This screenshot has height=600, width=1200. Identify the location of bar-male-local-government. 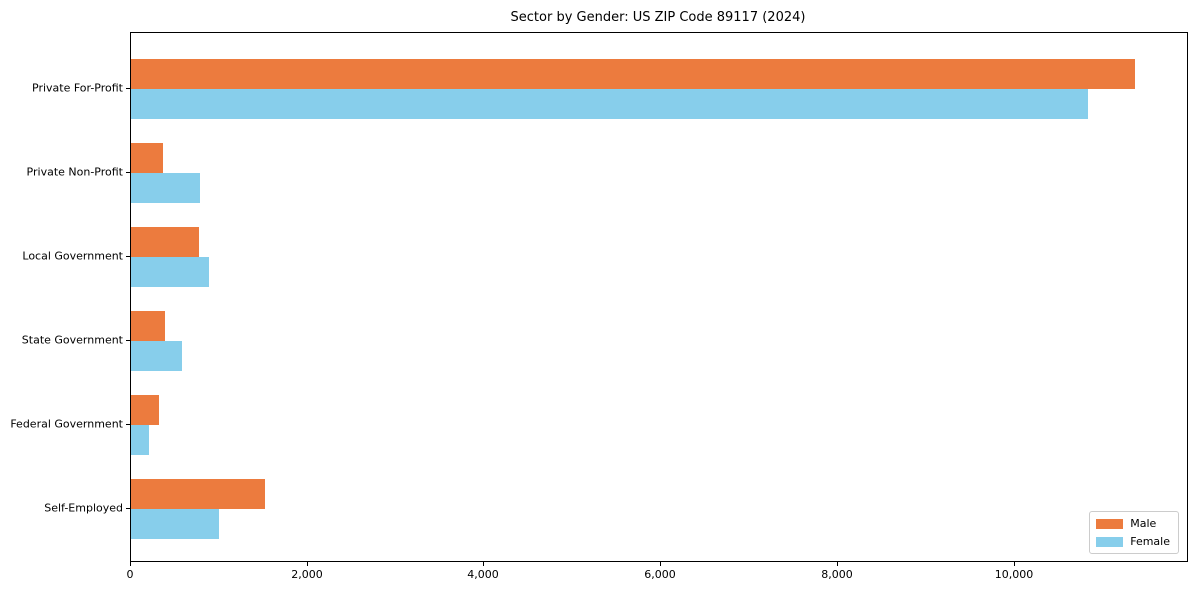
(165, 242).